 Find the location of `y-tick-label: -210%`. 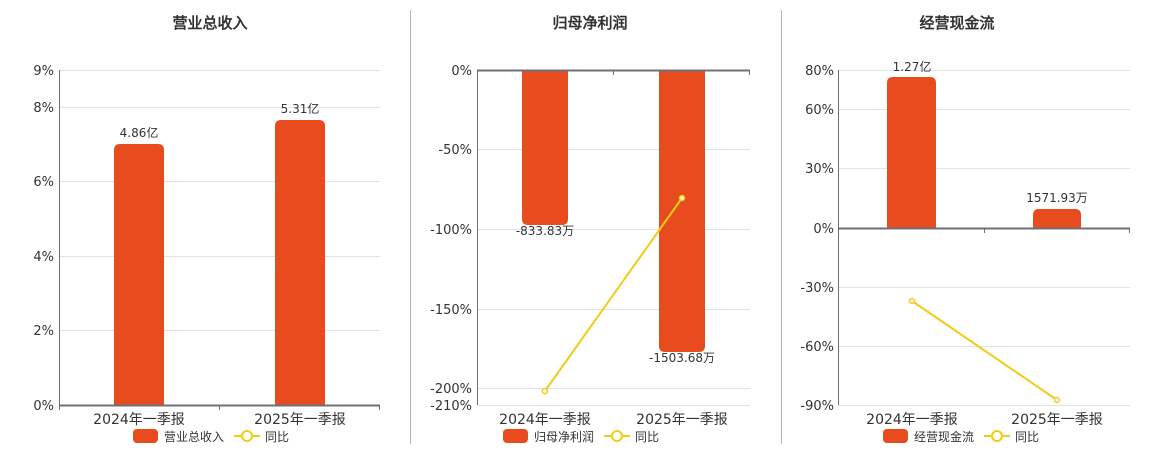

y-tick-label: -210% is located at coordinates (451, 406).